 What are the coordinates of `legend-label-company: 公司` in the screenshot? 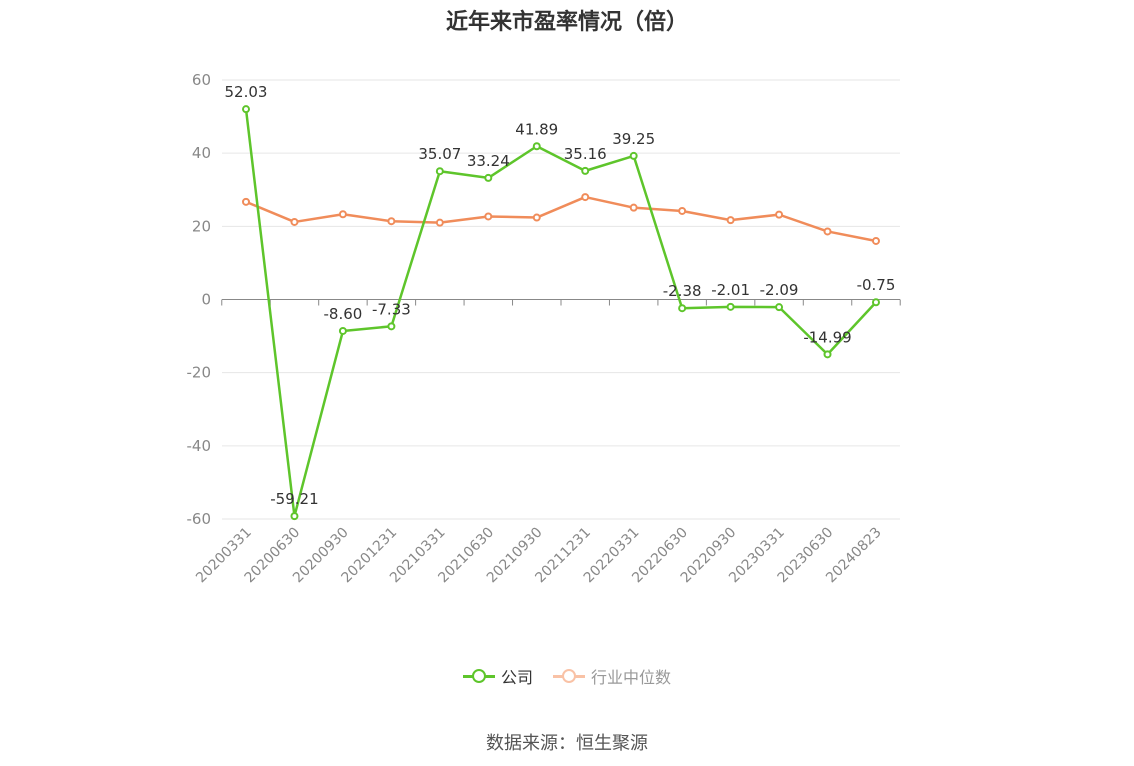 It's located at (516, 677).